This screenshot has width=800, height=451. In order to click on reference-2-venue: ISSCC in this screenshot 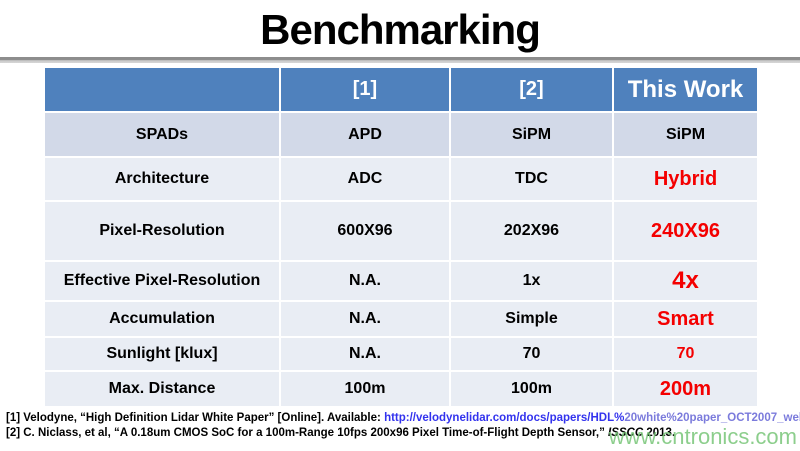, I will do `click(626, 433)`.